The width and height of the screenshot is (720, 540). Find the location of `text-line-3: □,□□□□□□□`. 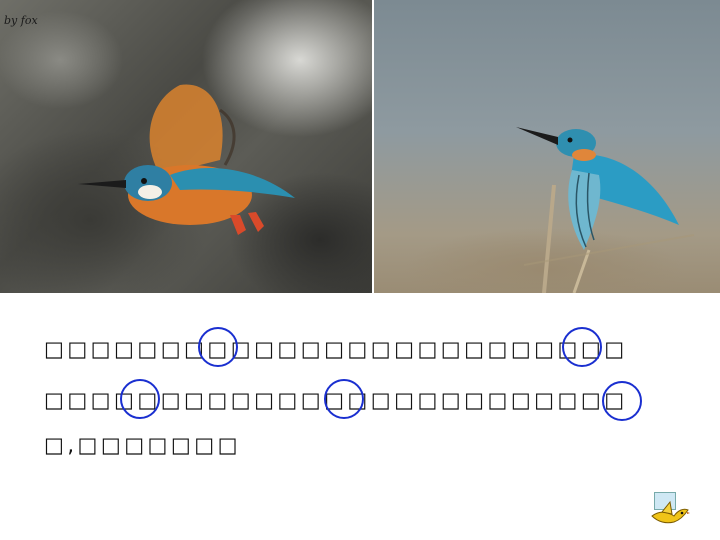

text-line-3: □,□□□□□□□ is located at coordinates (142, 445).